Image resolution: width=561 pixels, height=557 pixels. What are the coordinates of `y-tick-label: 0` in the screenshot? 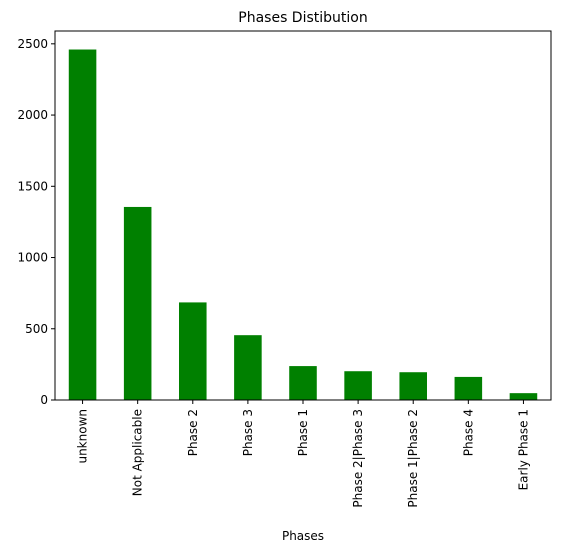 It's located at (44, 400).